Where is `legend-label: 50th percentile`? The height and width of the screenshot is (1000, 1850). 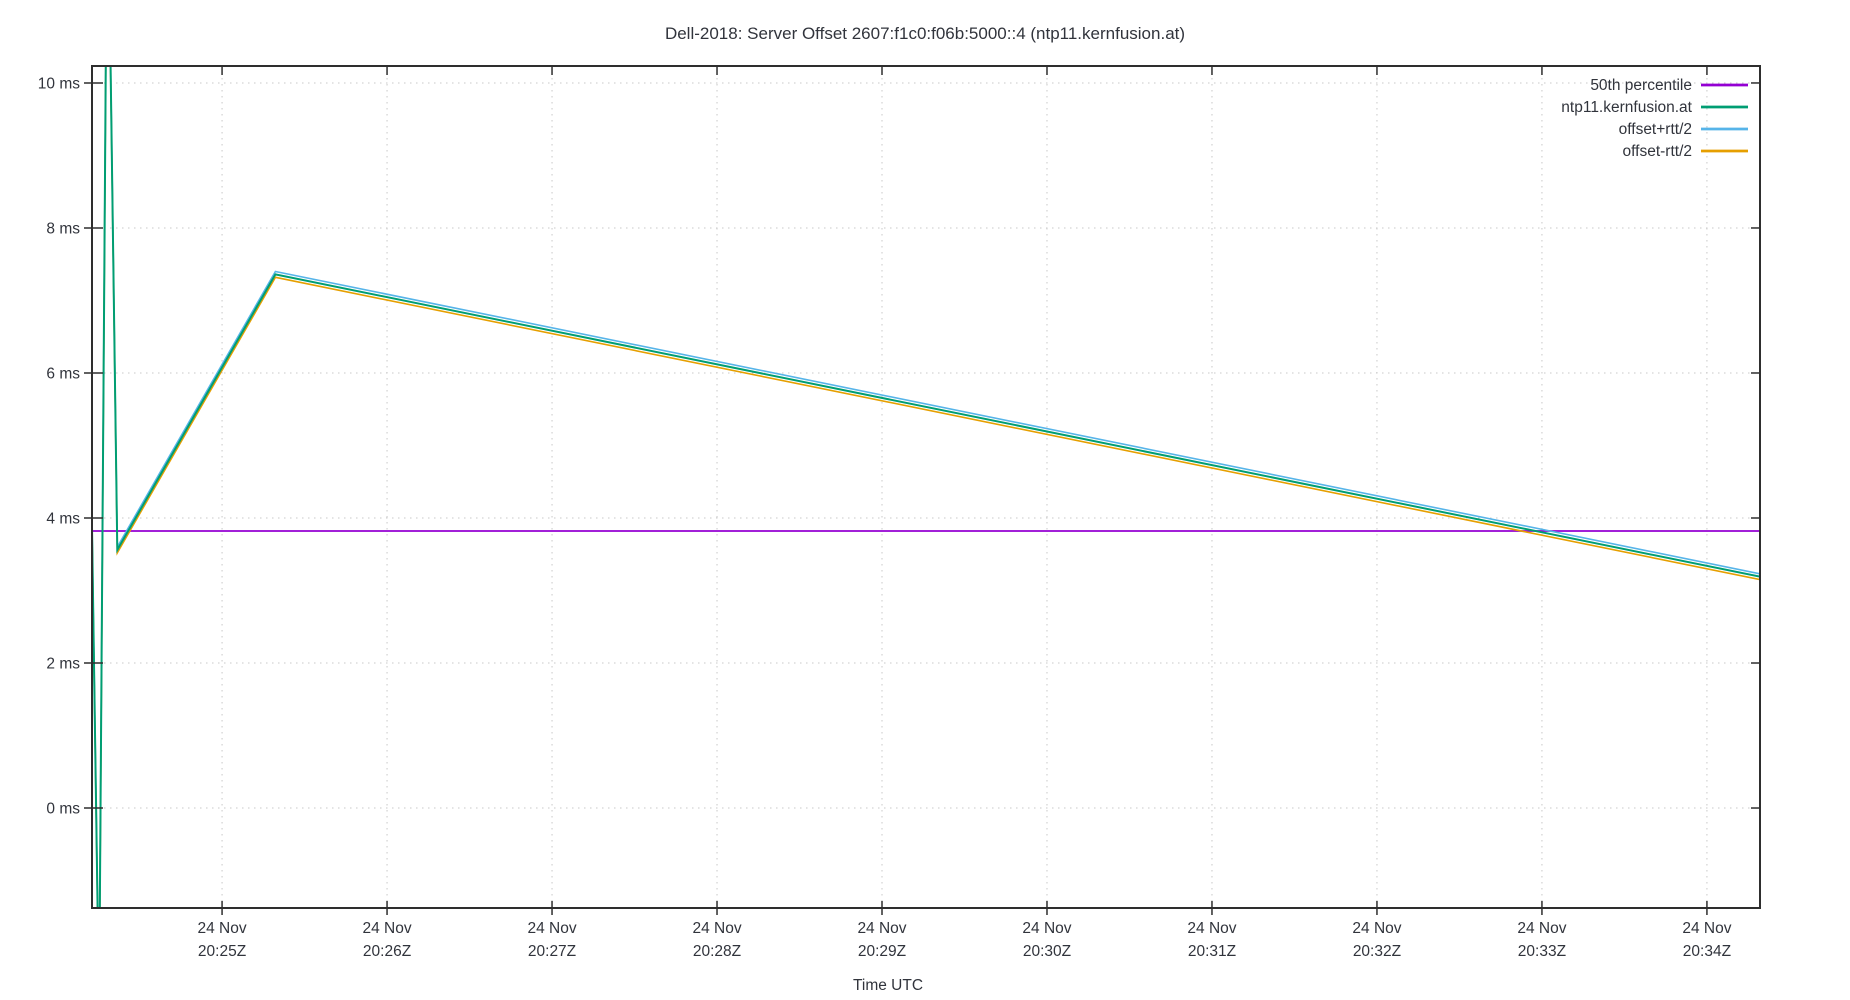
legend-label: 50th percentile is located at coordinates (1641, 85).